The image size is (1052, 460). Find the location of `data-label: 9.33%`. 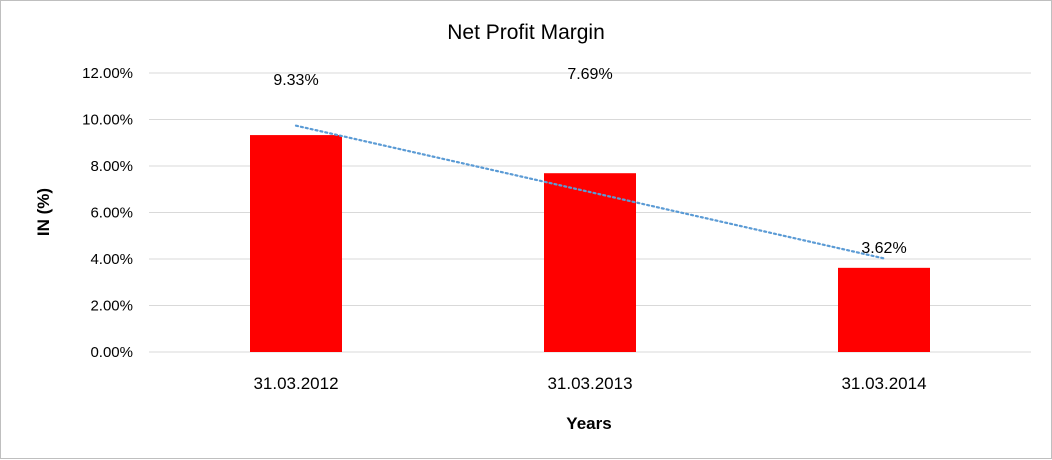

data-label: 9.33% is located at coordinates (295, 80).